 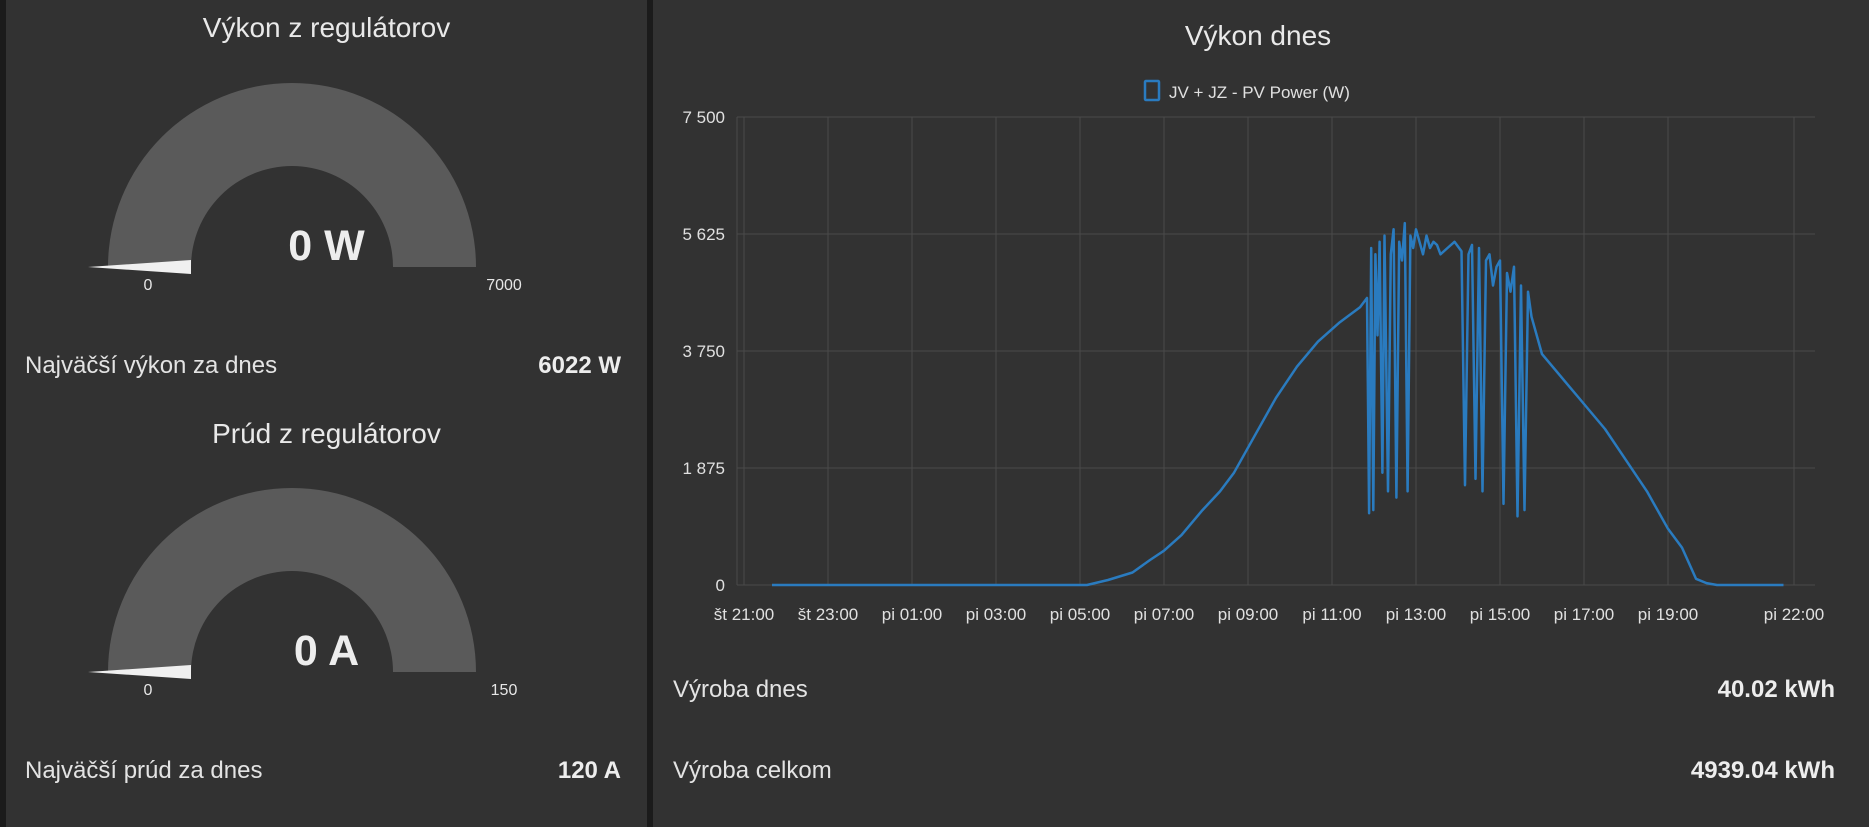 I want to click on current-gauge-max: 150, so click(x=504, y=690).